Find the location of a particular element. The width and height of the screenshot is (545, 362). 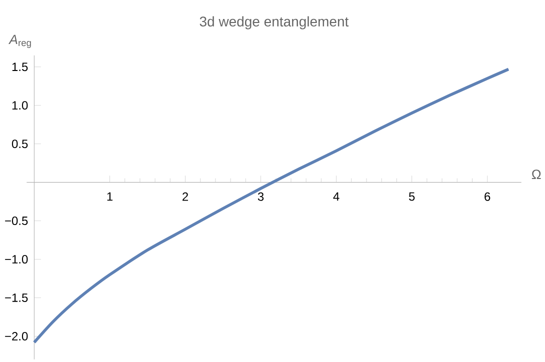

x-tick-label: 4 is located at coordinates (336, 196).